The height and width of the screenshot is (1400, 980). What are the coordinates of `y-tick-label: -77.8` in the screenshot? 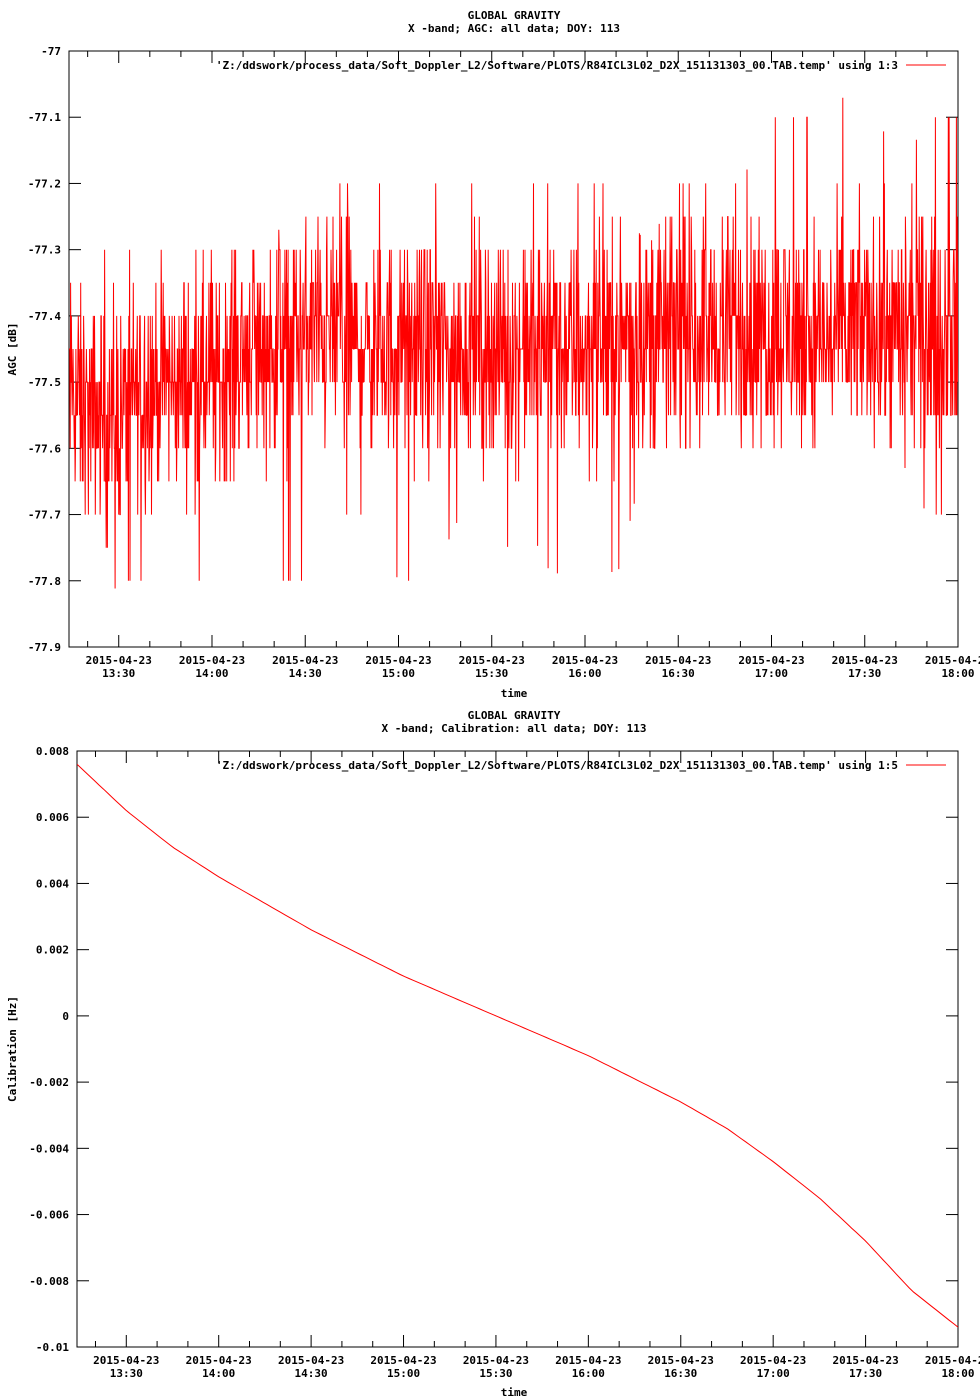 It's located at (44, 581).